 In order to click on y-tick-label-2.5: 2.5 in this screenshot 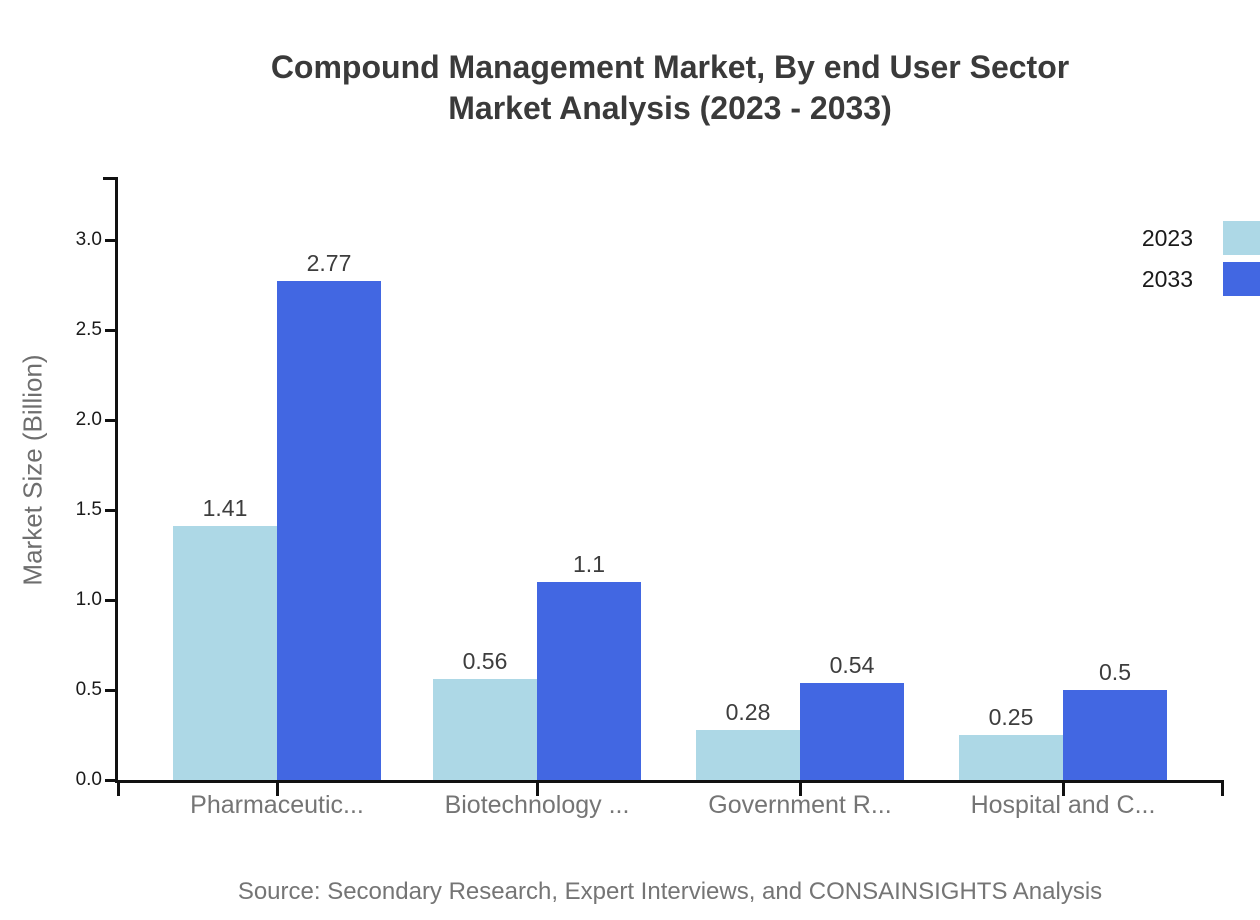, I will do `click(88, 329)`.